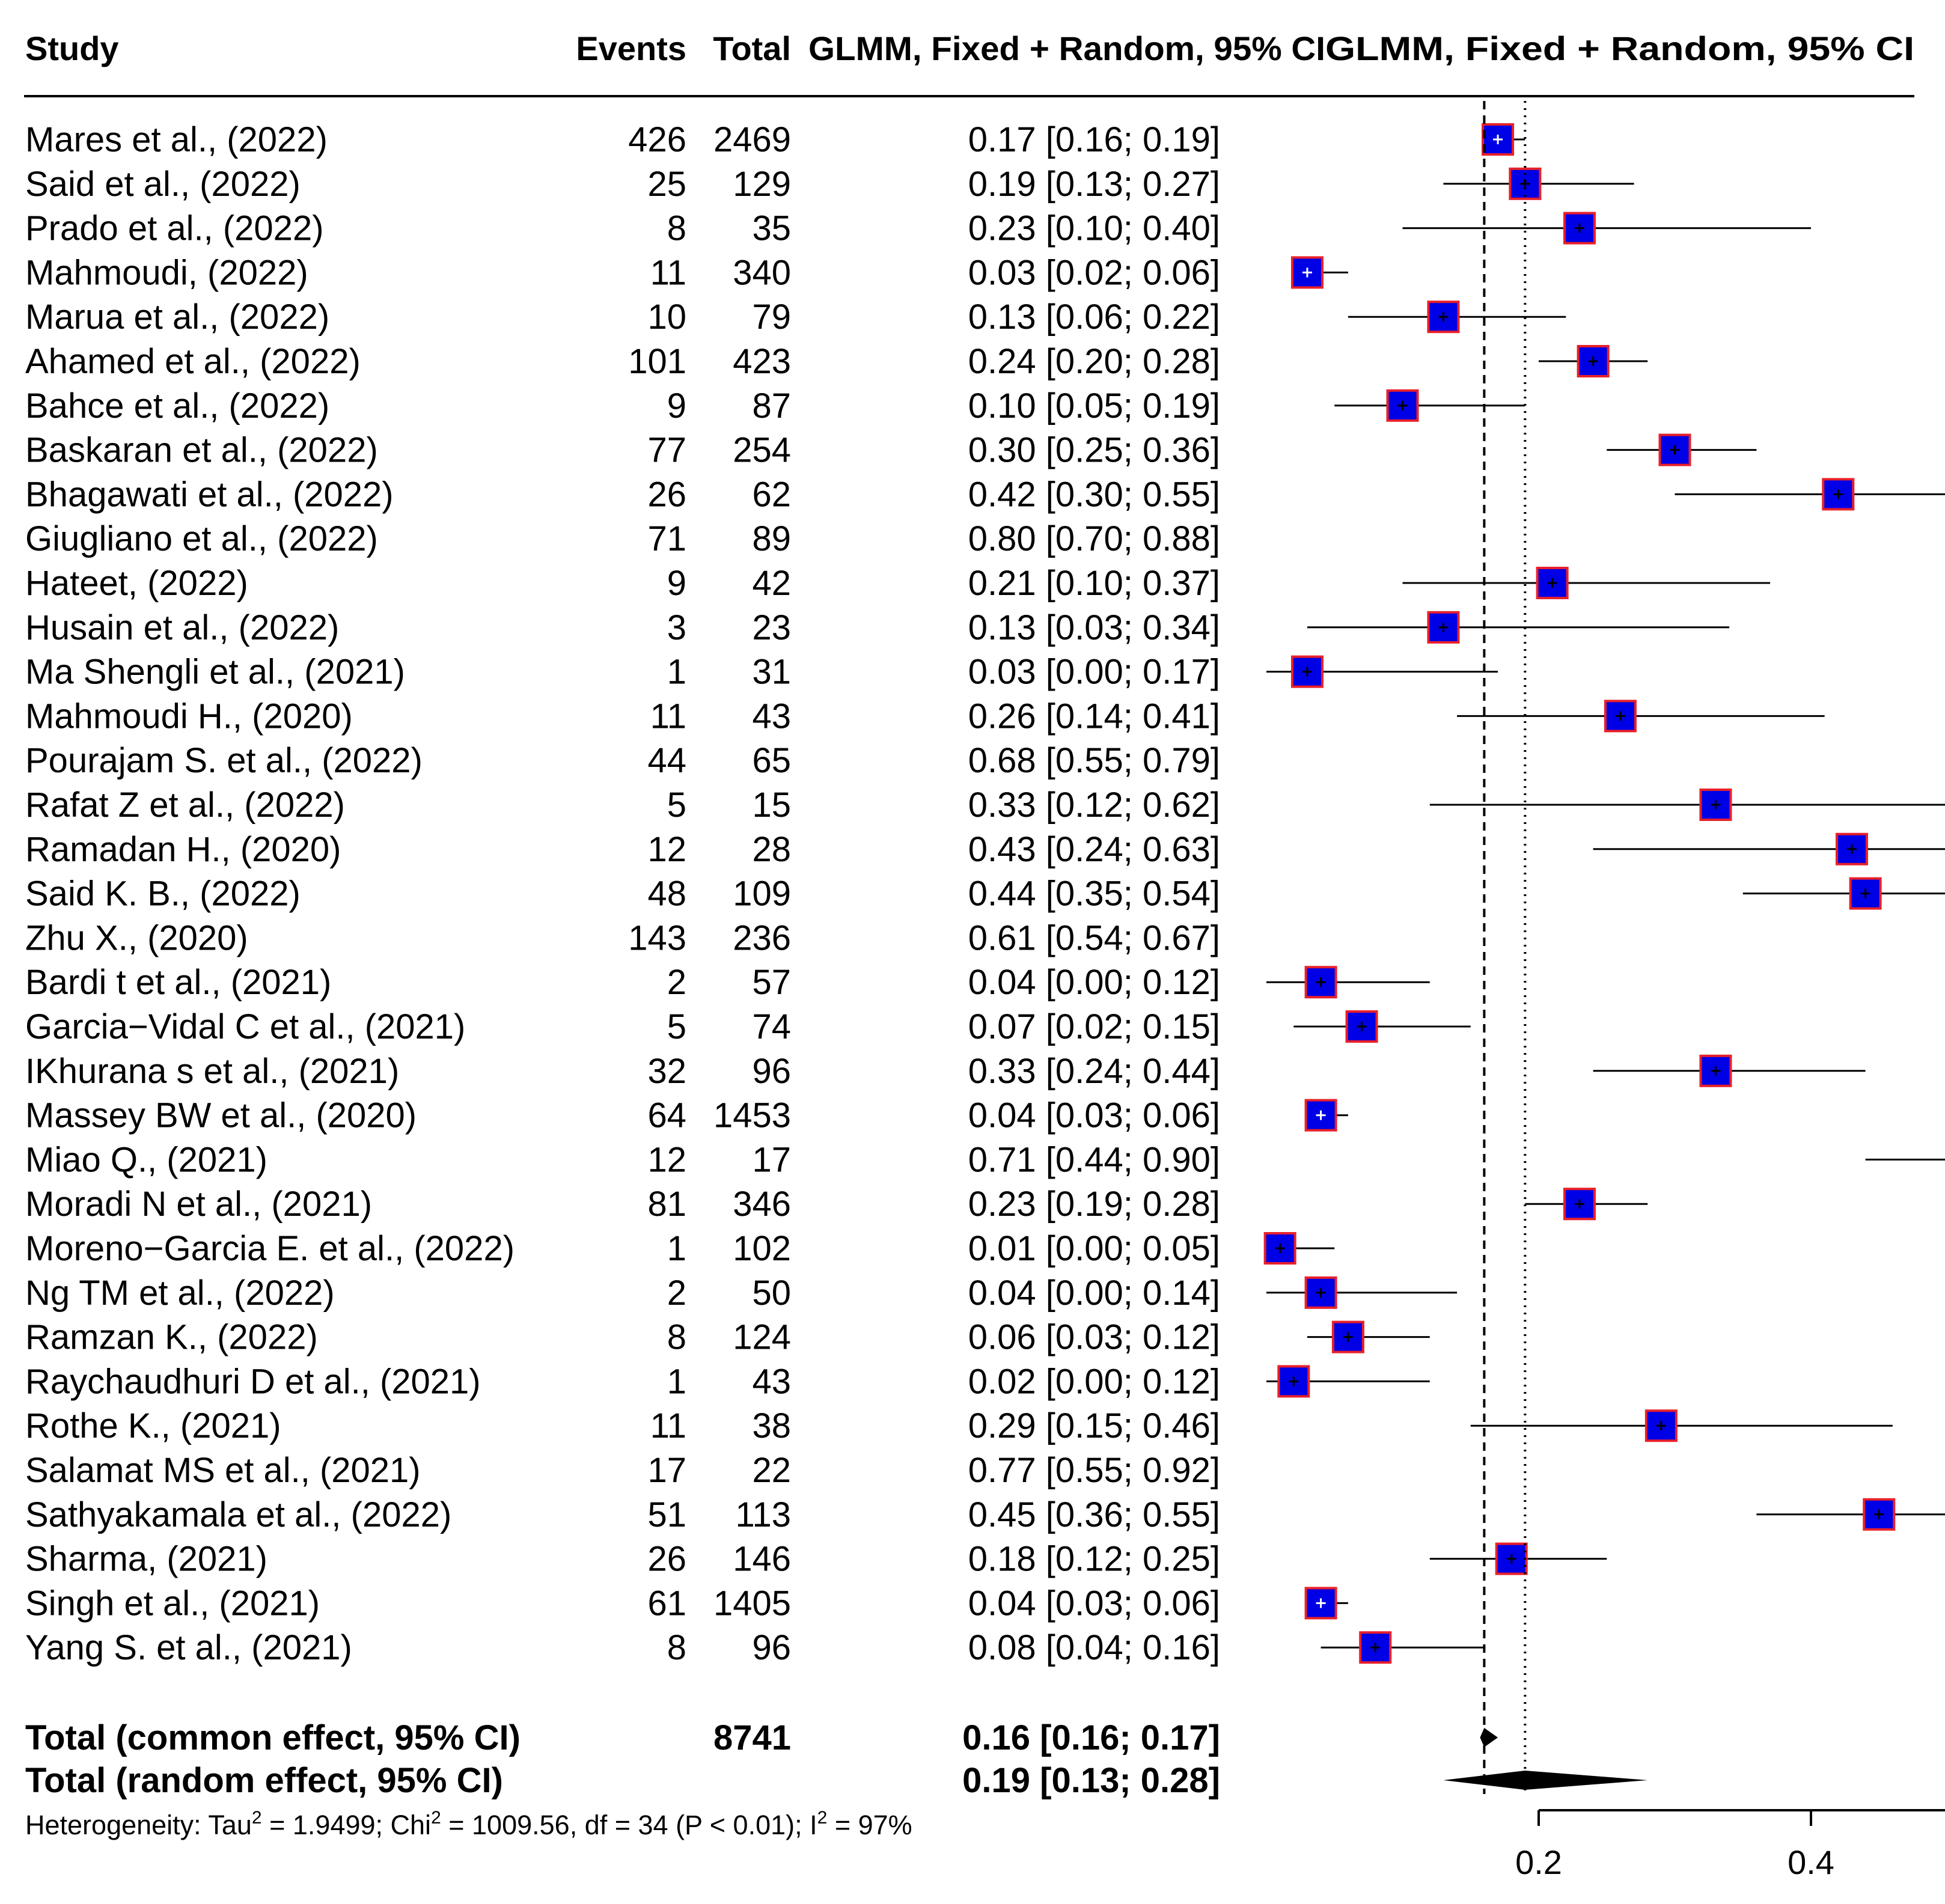 This screenshot has height=1904, width=1945. Describe the element at coordinates (257, 1818) in the screenshot. I see `het-sup-tau: 2` at that location.